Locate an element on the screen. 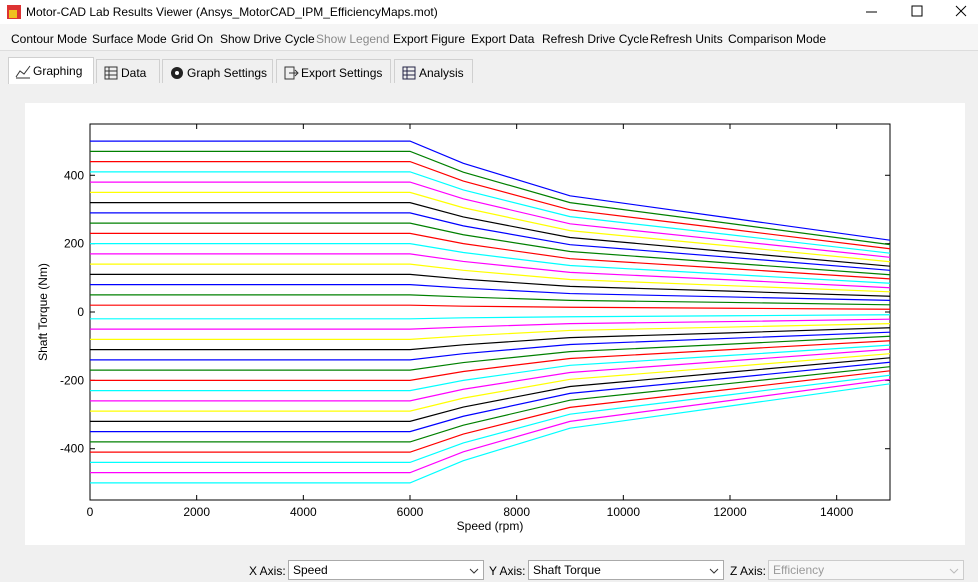 Image resolution: width=978 pixels, height=582 pixels. y-axis-label: Shaft Torque (Nm) is located at coordinates (43, 312).